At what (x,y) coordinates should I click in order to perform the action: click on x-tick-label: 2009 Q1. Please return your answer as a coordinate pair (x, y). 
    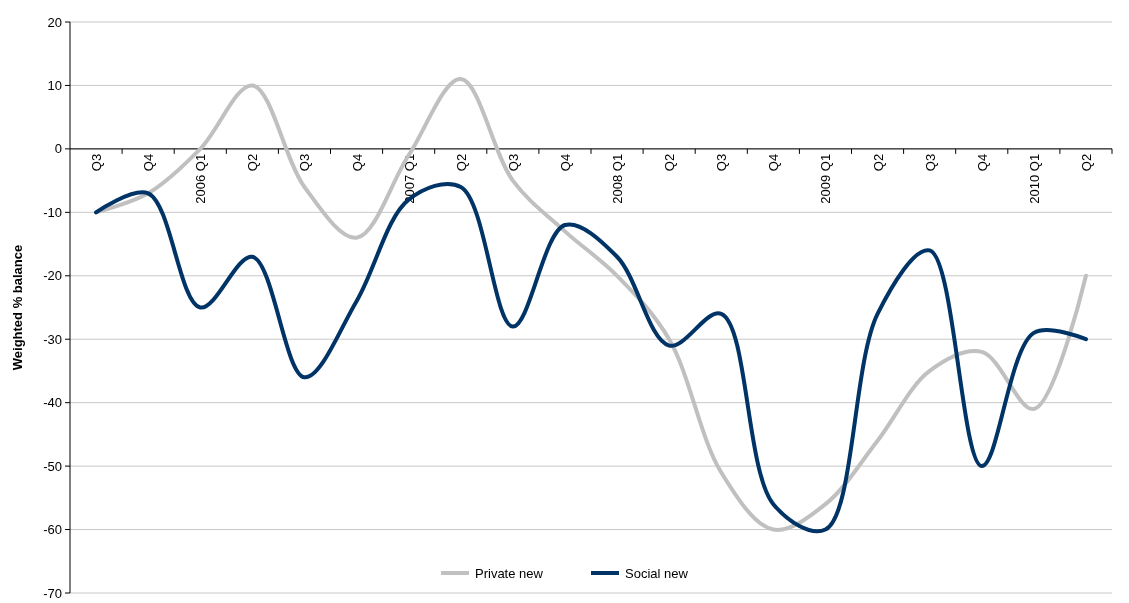
    Looking at the image, I should click on (826, 178).